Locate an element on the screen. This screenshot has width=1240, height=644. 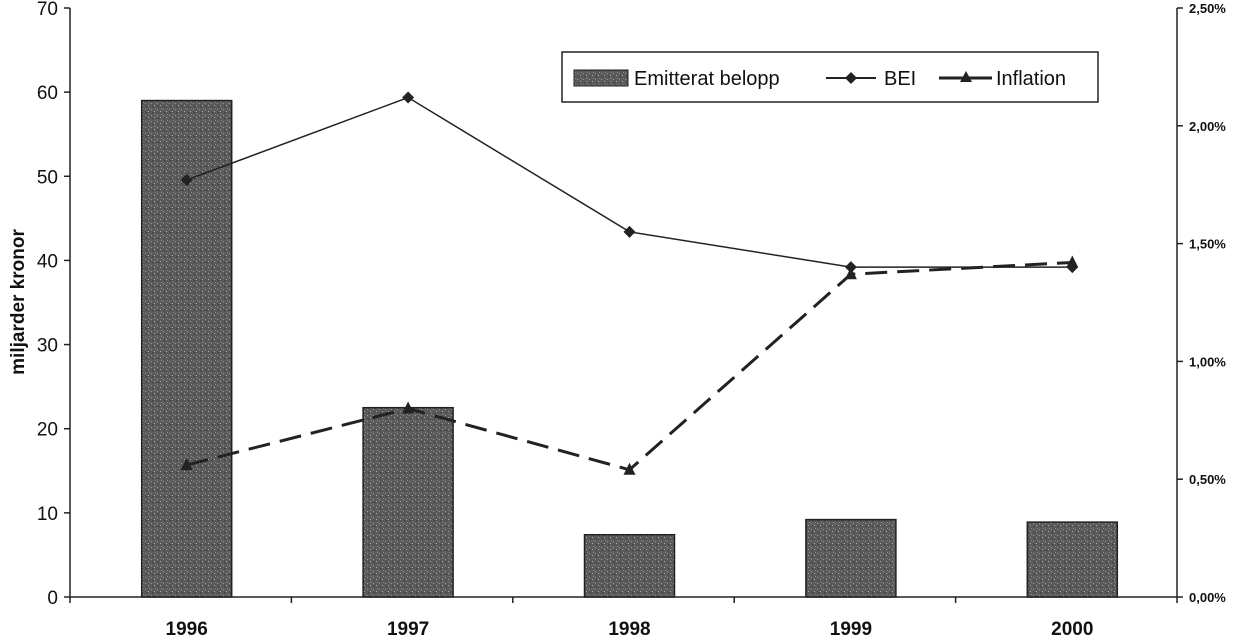
point-bei-1997 is located at coordinates (408, 97).